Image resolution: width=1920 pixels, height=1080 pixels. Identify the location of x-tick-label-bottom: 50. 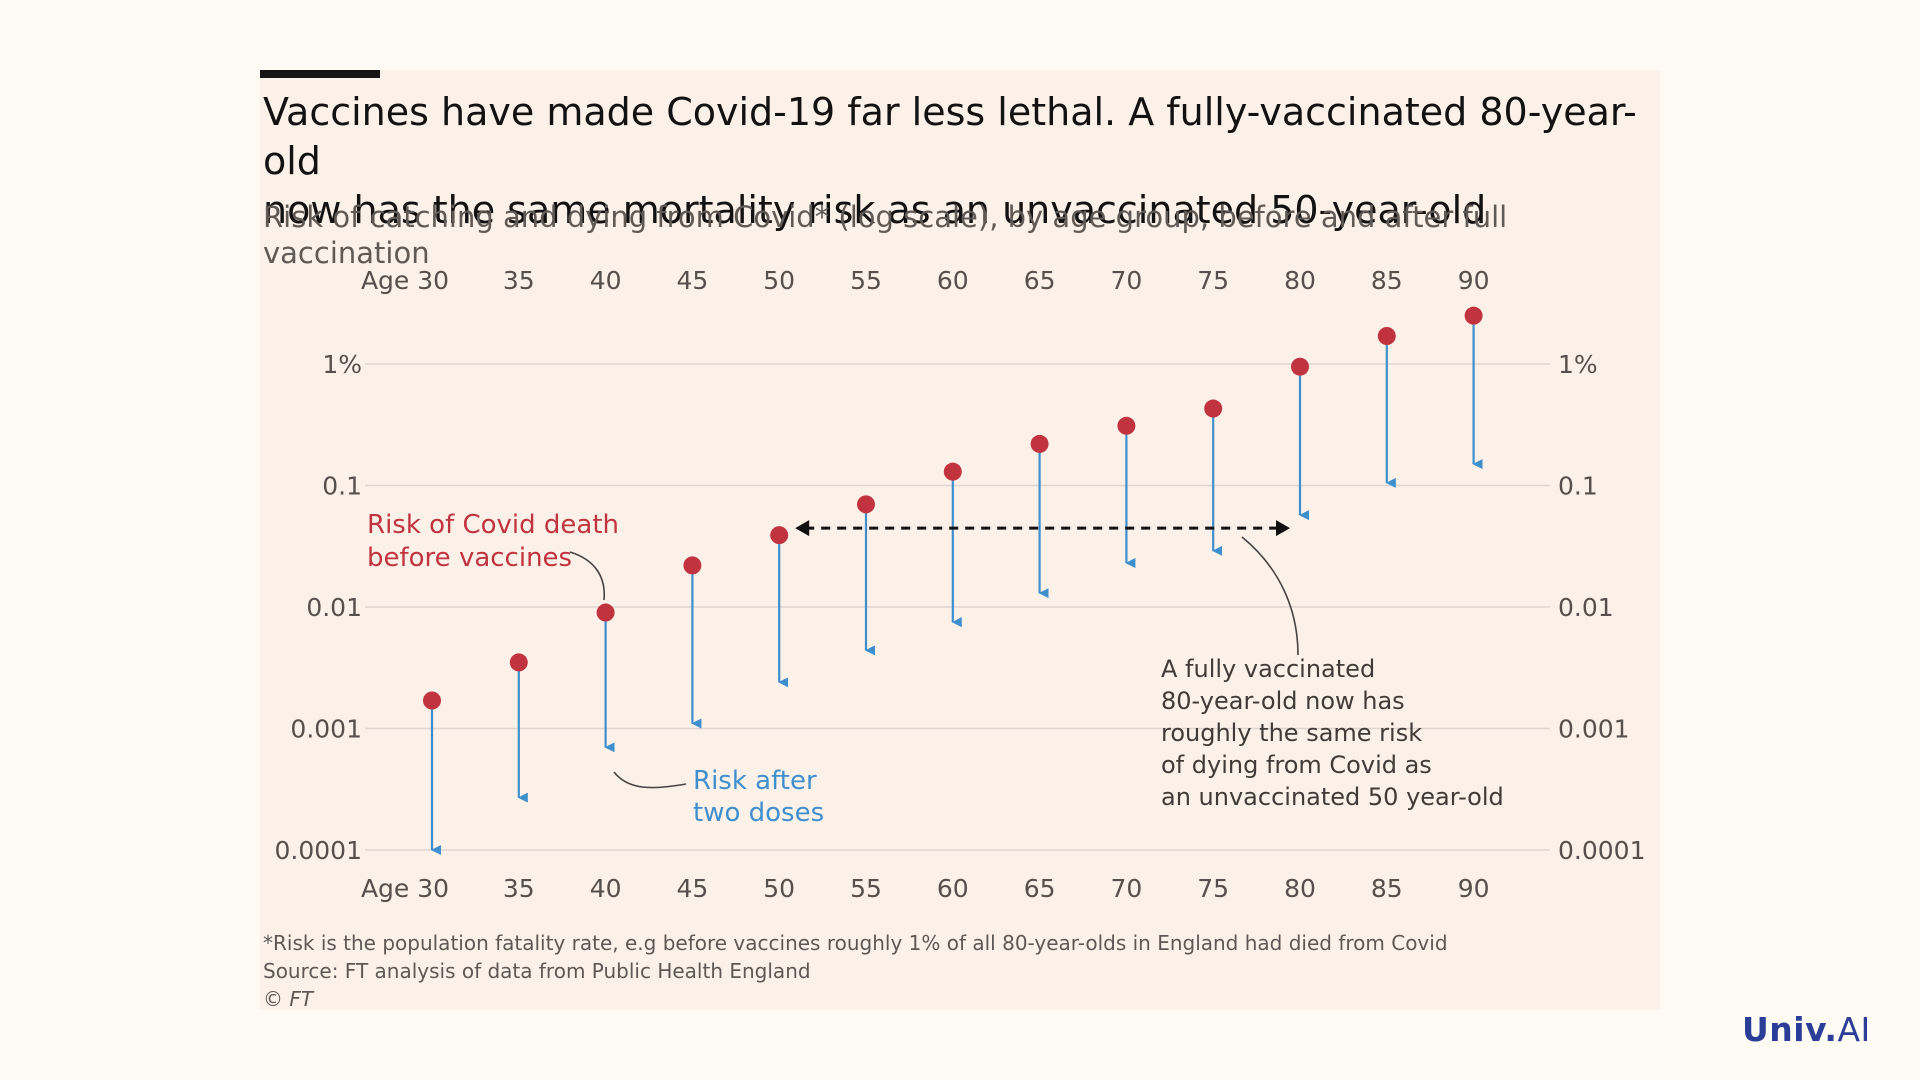
(779, 888).